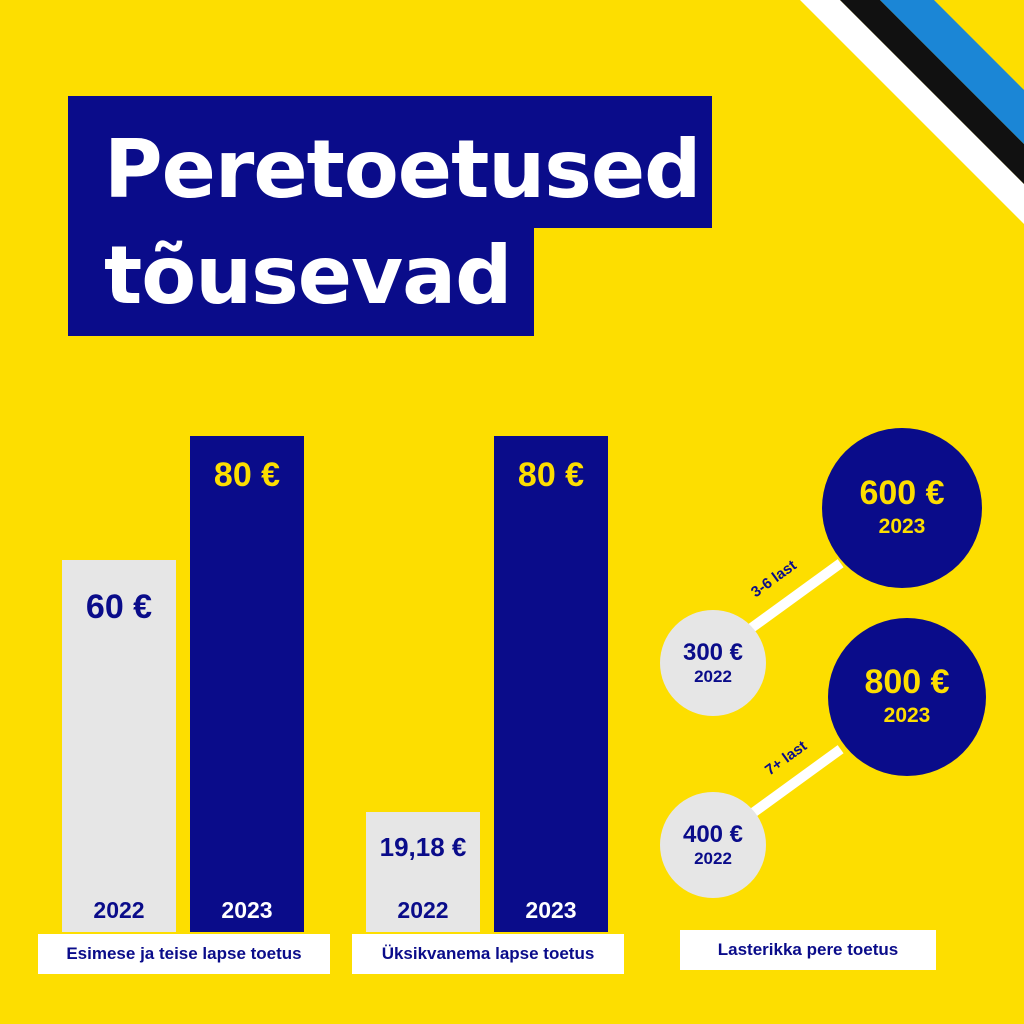  What do you see at coordinates (301, 281) in the screenshot?
I see `title-line-2: tõusevad` at bounding box center [301, 281].